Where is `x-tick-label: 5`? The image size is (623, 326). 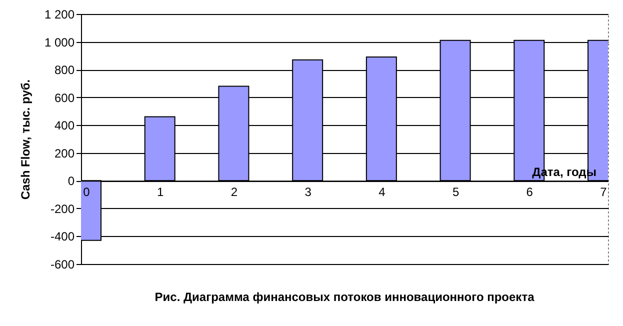
x-tick-label: 5 is located at coordinates (456, 192).